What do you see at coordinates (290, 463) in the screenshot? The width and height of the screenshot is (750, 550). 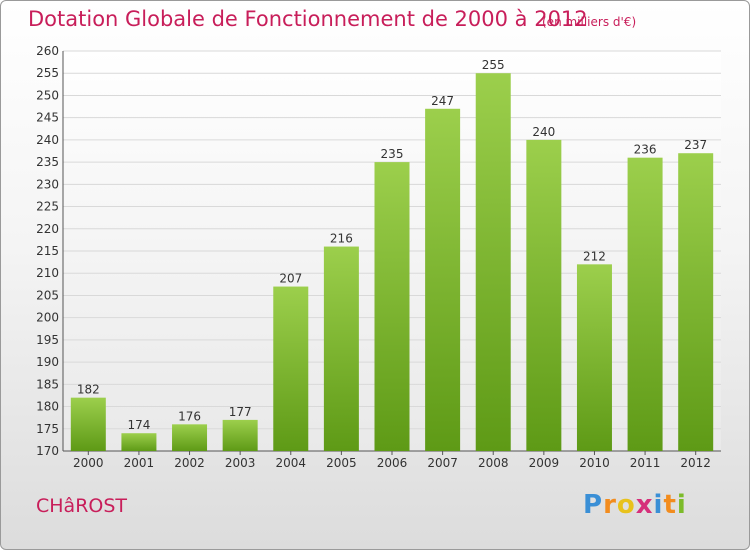 I see `x-tick-label: 2004` at bounding box center [290, 463].